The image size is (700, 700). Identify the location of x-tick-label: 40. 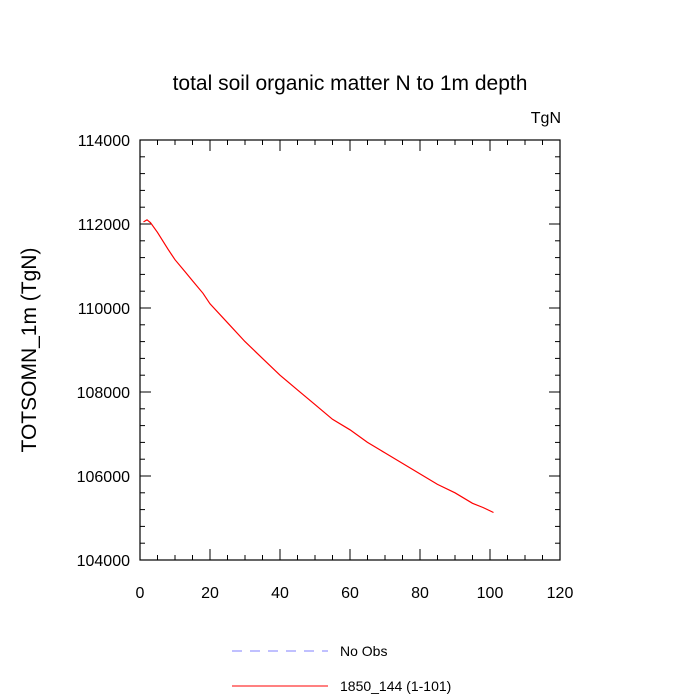
(280, 593).